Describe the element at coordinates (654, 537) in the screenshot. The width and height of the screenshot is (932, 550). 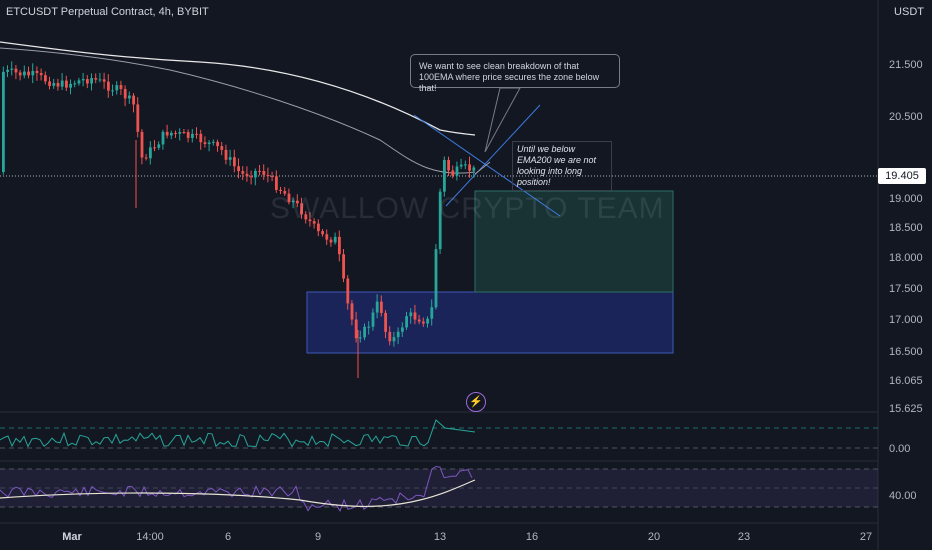
I see `time-label: 20` at that location.